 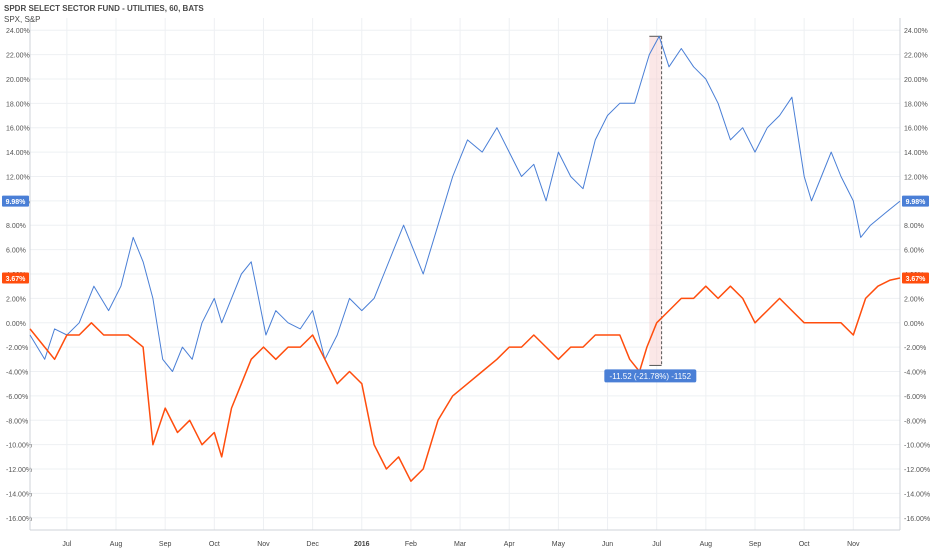 I want to click on x-tick-label: 2016, so click(x=362, y=544).